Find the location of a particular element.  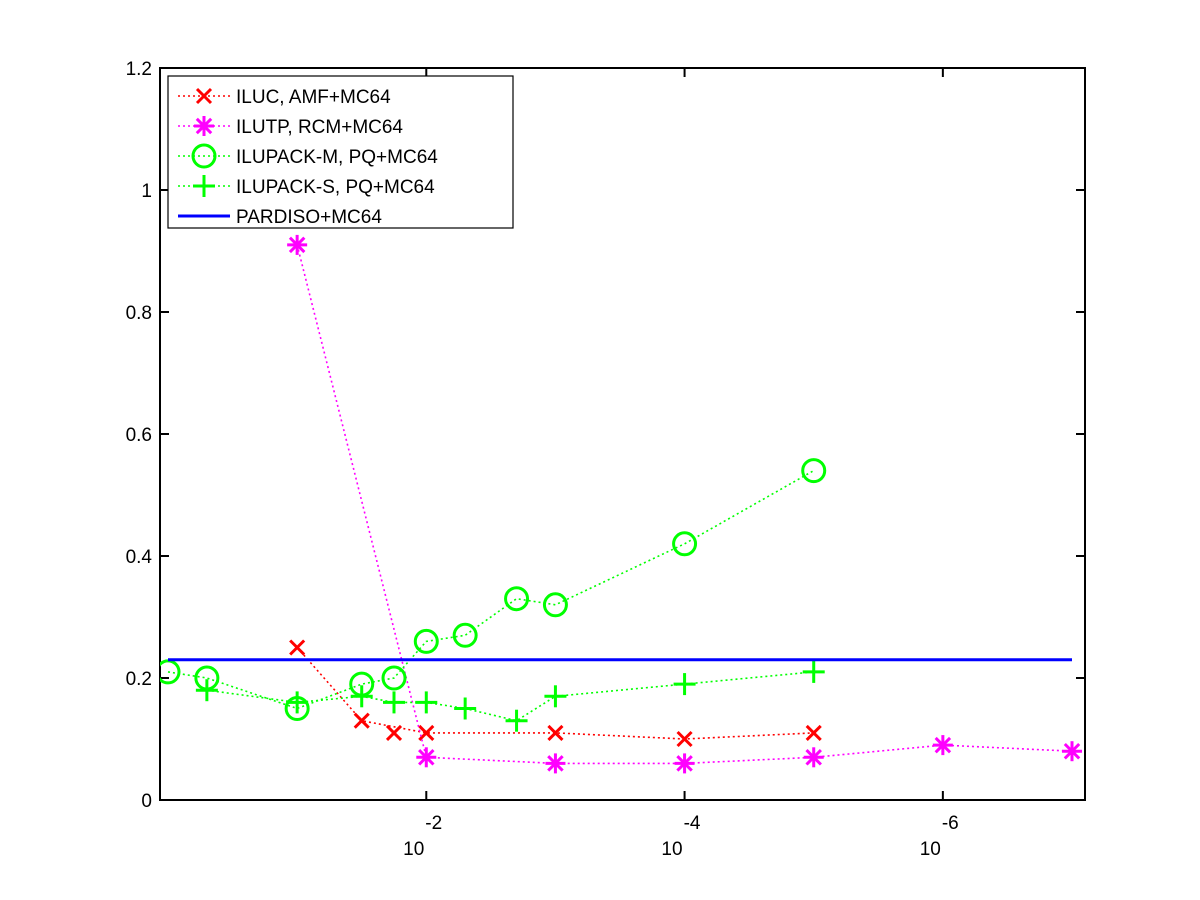

legend-item: ILUPACK-S, PQ+MC64 is located at coordinates (306, 186).